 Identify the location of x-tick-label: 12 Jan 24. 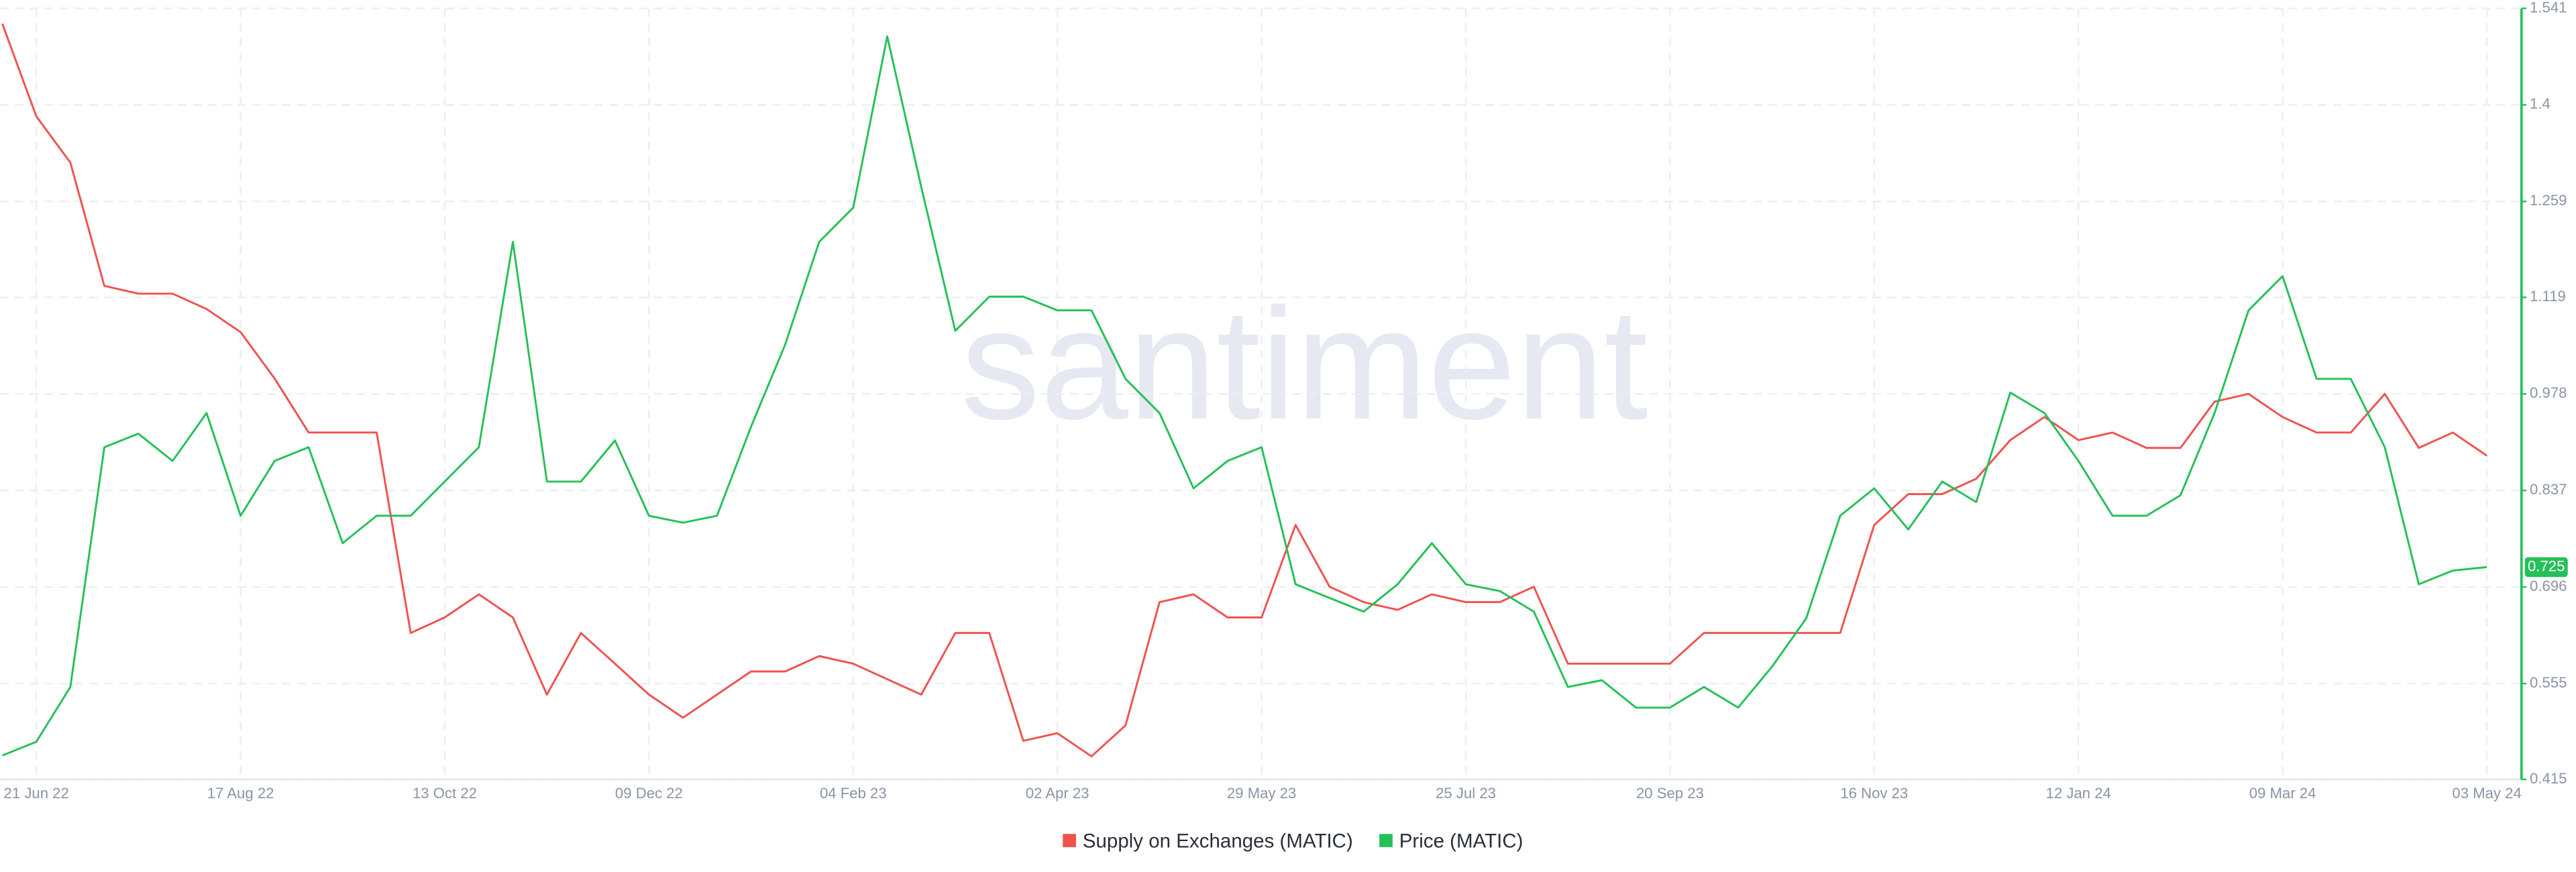
(2078, 793).